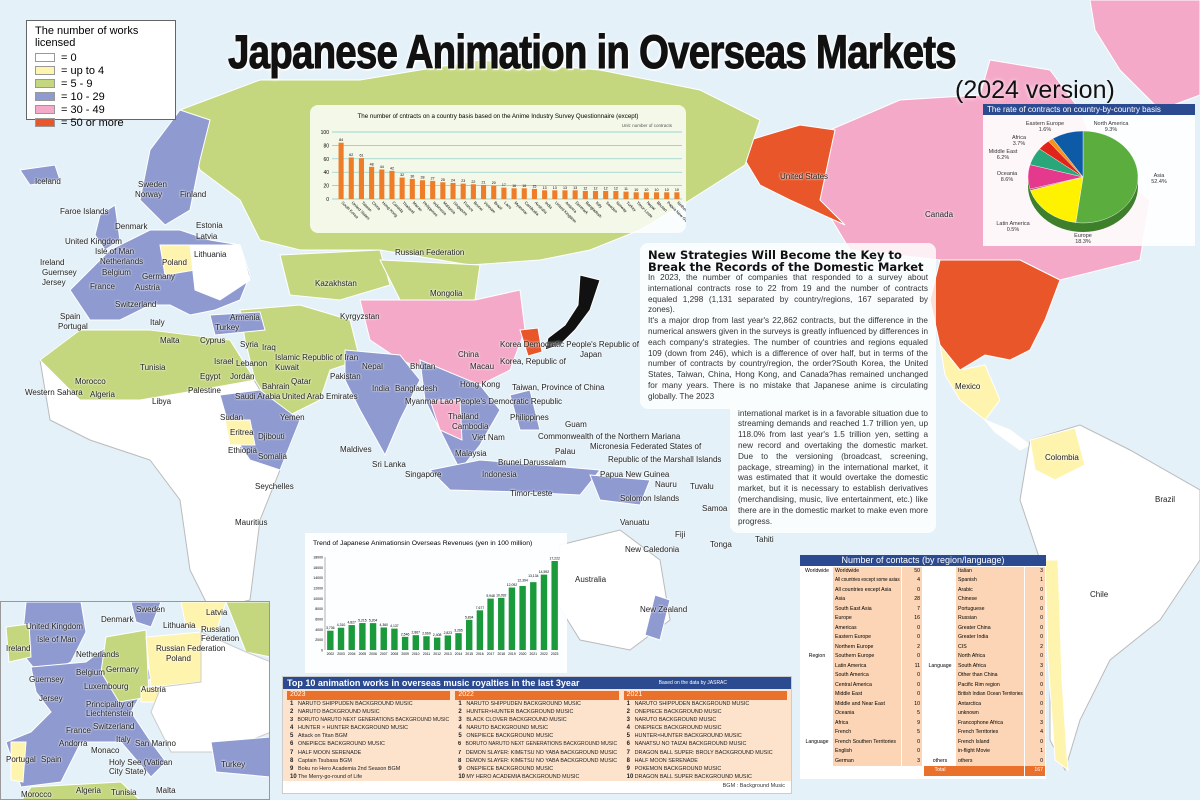 The image size is (1200, 800). Describe the element at coordinates (912, 600) in the screenshot. I see `contact-count: 28` at that location.